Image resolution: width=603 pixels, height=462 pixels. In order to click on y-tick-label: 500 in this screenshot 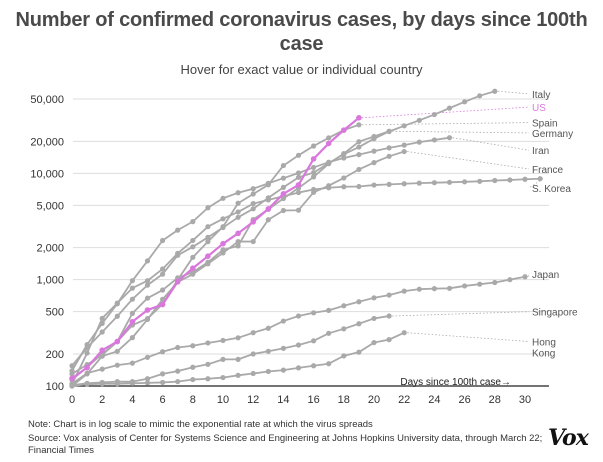, I will do `click(55, 313)`.